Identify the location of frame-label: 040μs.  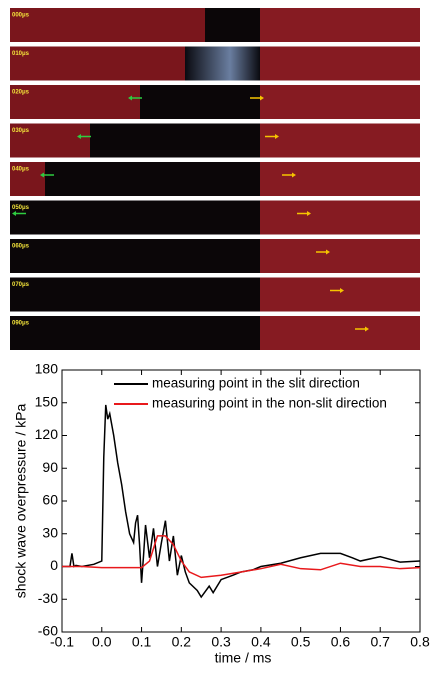
(21, 170).